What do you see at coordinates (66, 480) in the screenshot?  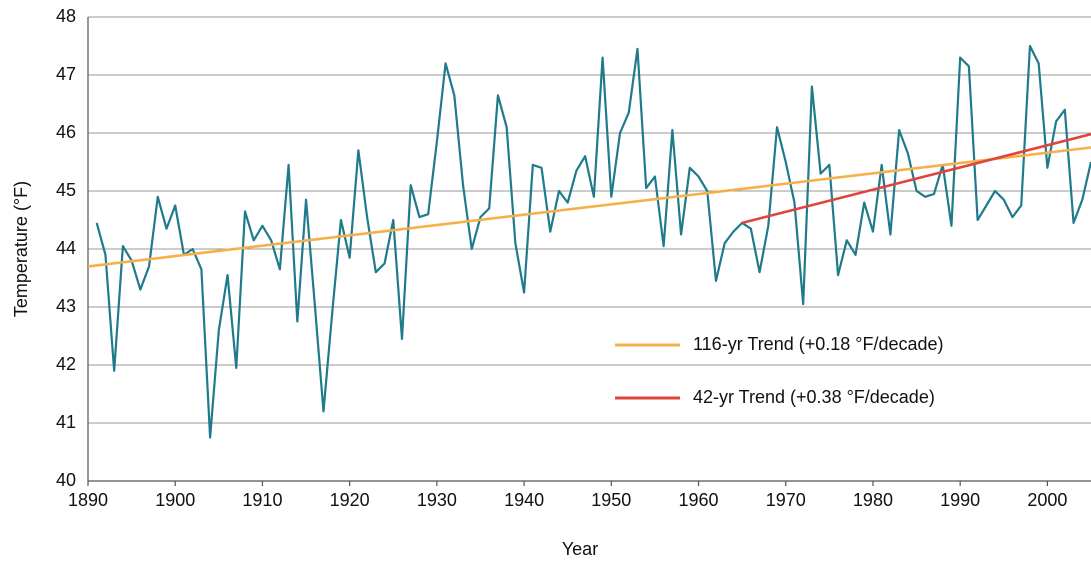 I see `y-tick-label: 40` at bounding box center [66, 480].